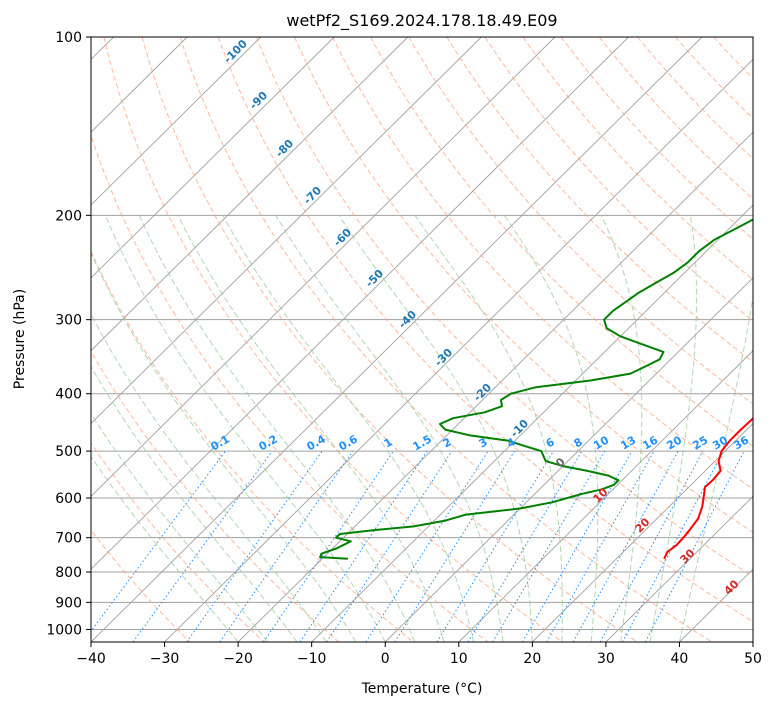 The height and width of the screenshot is (708, 775). Describe the element at coordinates (532, 659) in the screenshot. I see `x-tick-label: 20` at that location.